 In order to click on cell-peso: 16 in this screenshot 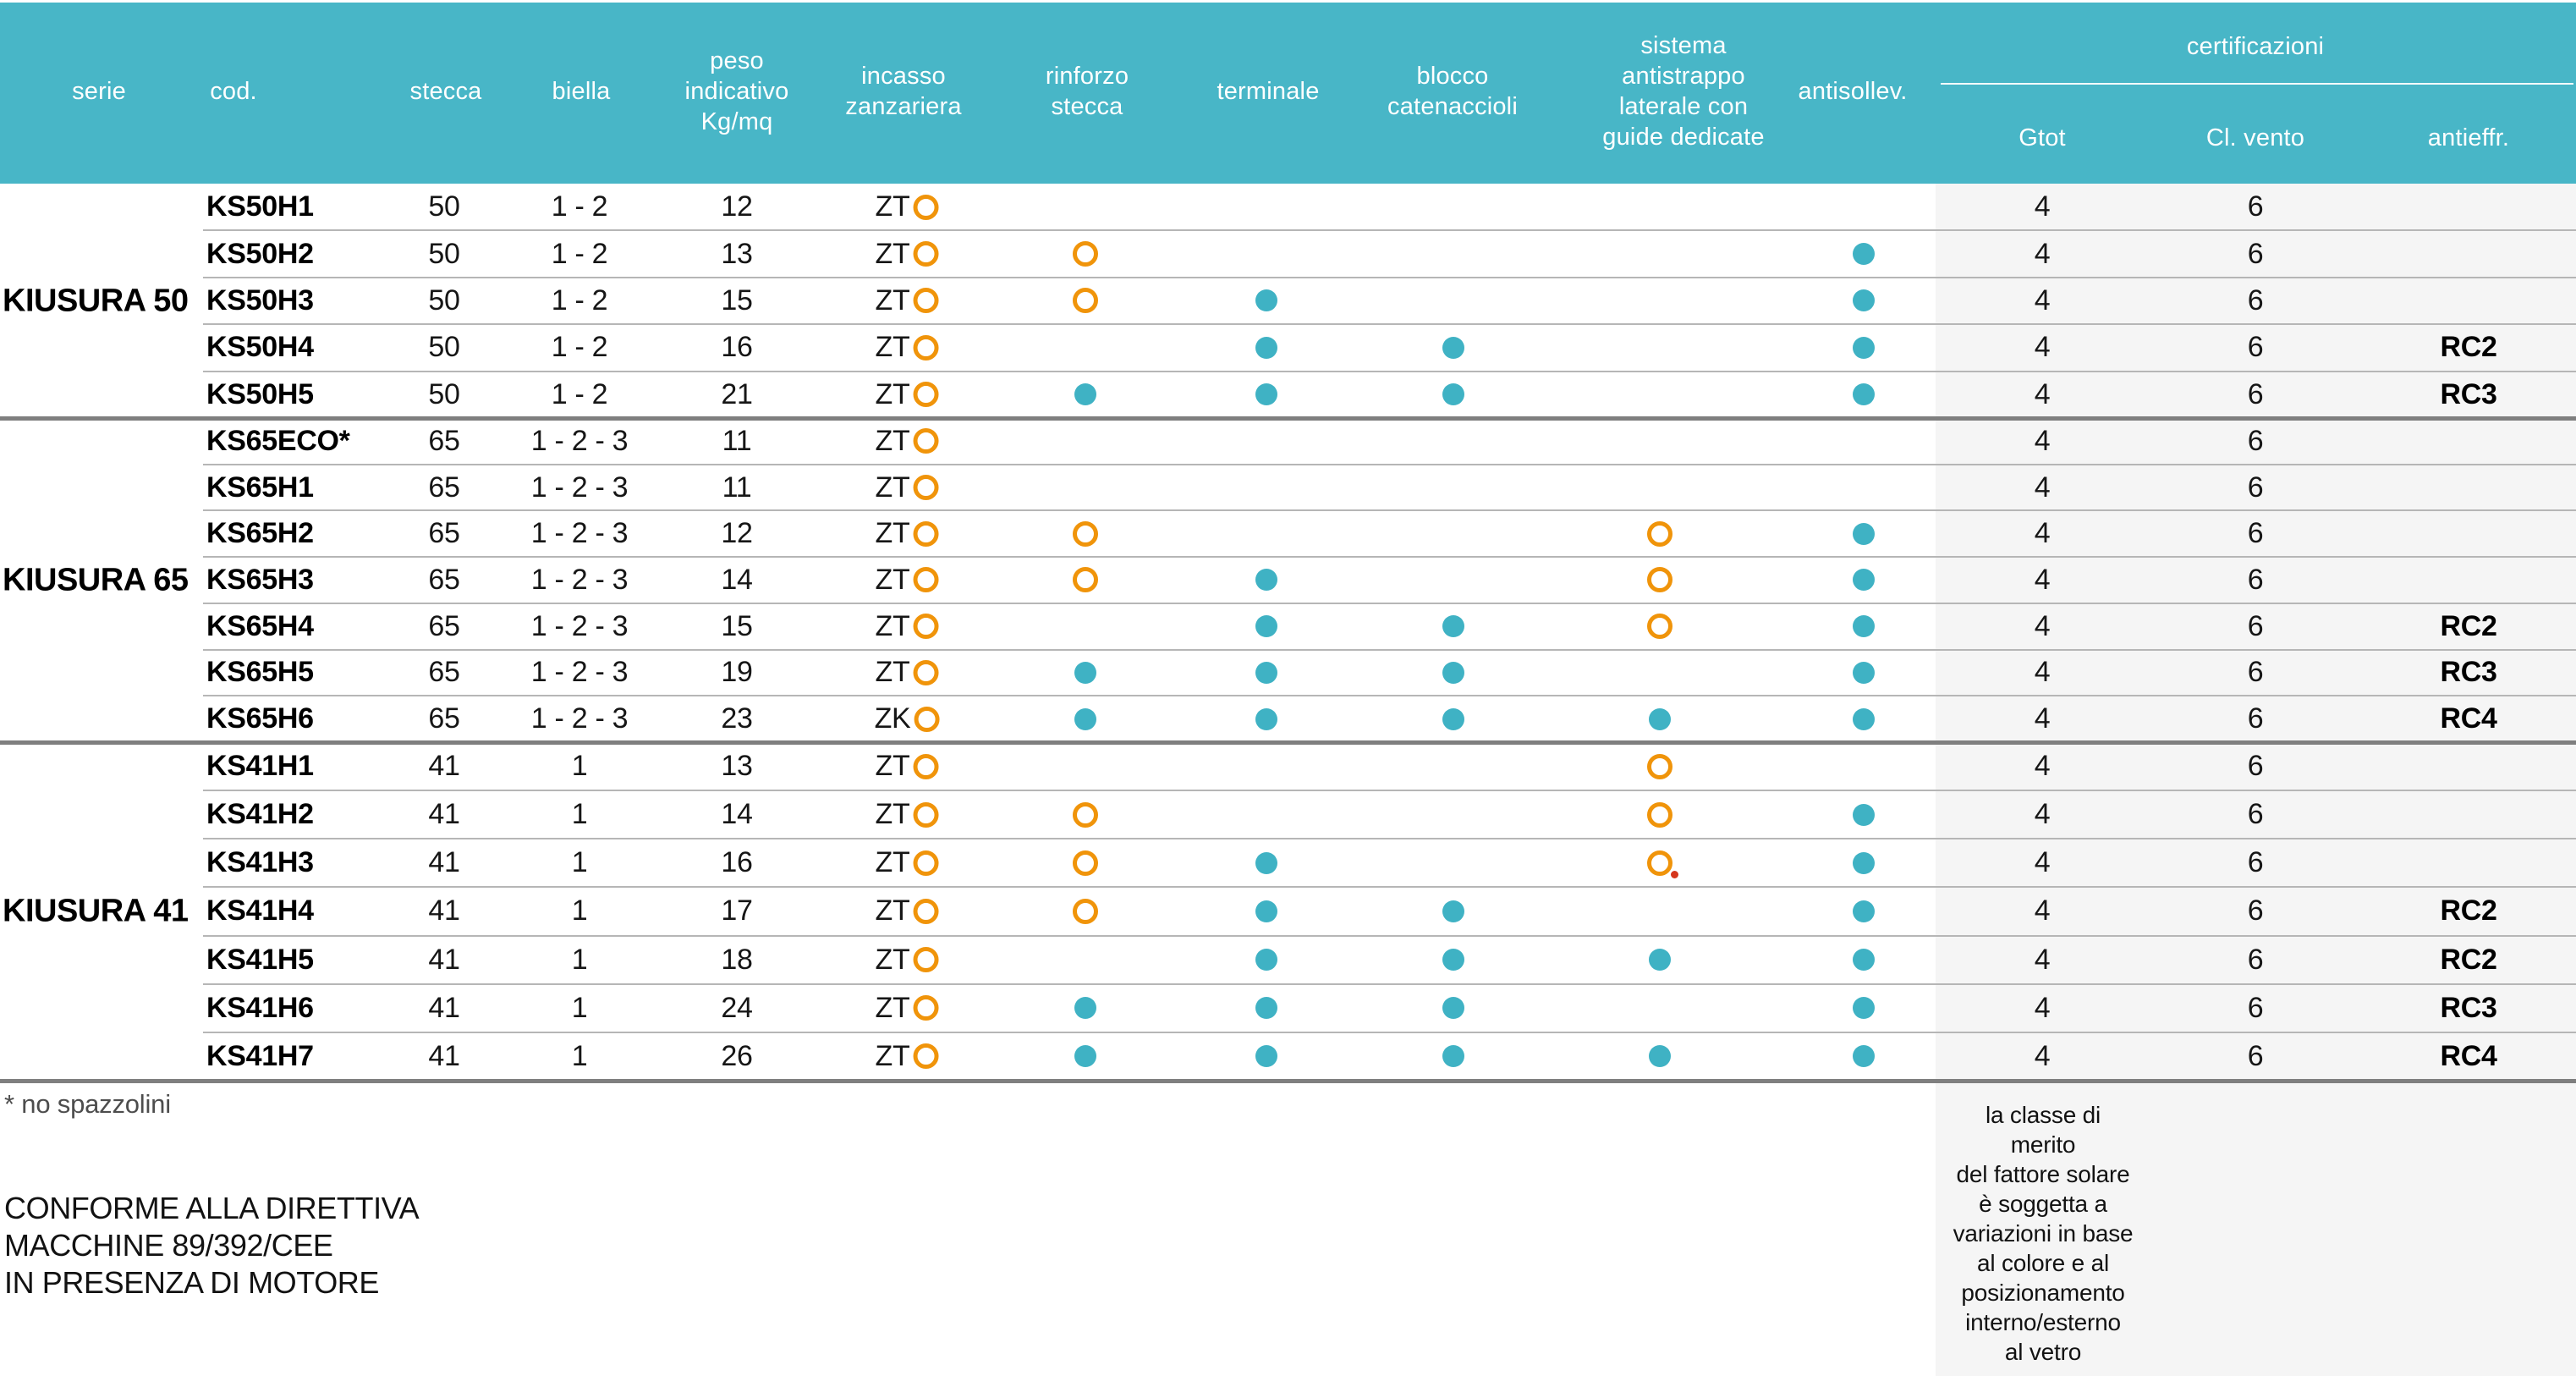, I will do `click(737, 862)`.